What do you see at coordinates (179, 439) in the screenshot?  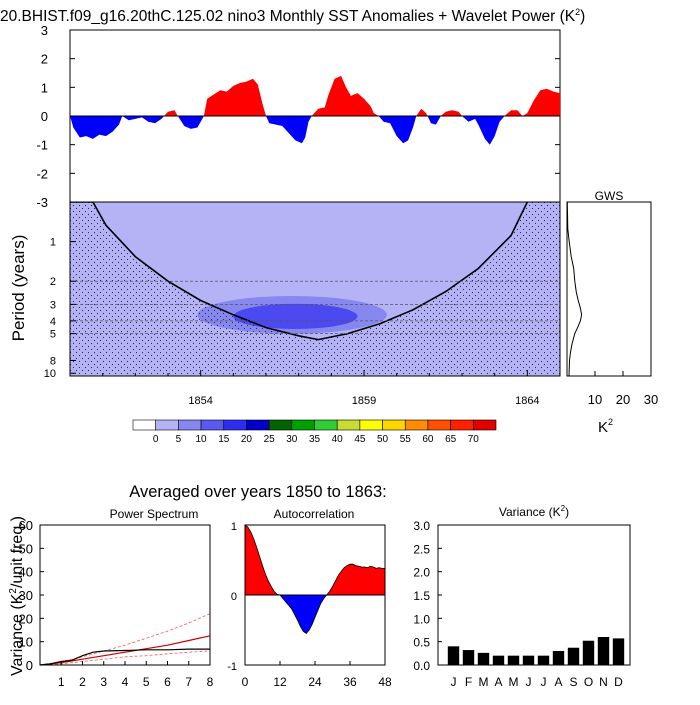 I see `colorbar-label: 5` at bounding box center [179, 439].